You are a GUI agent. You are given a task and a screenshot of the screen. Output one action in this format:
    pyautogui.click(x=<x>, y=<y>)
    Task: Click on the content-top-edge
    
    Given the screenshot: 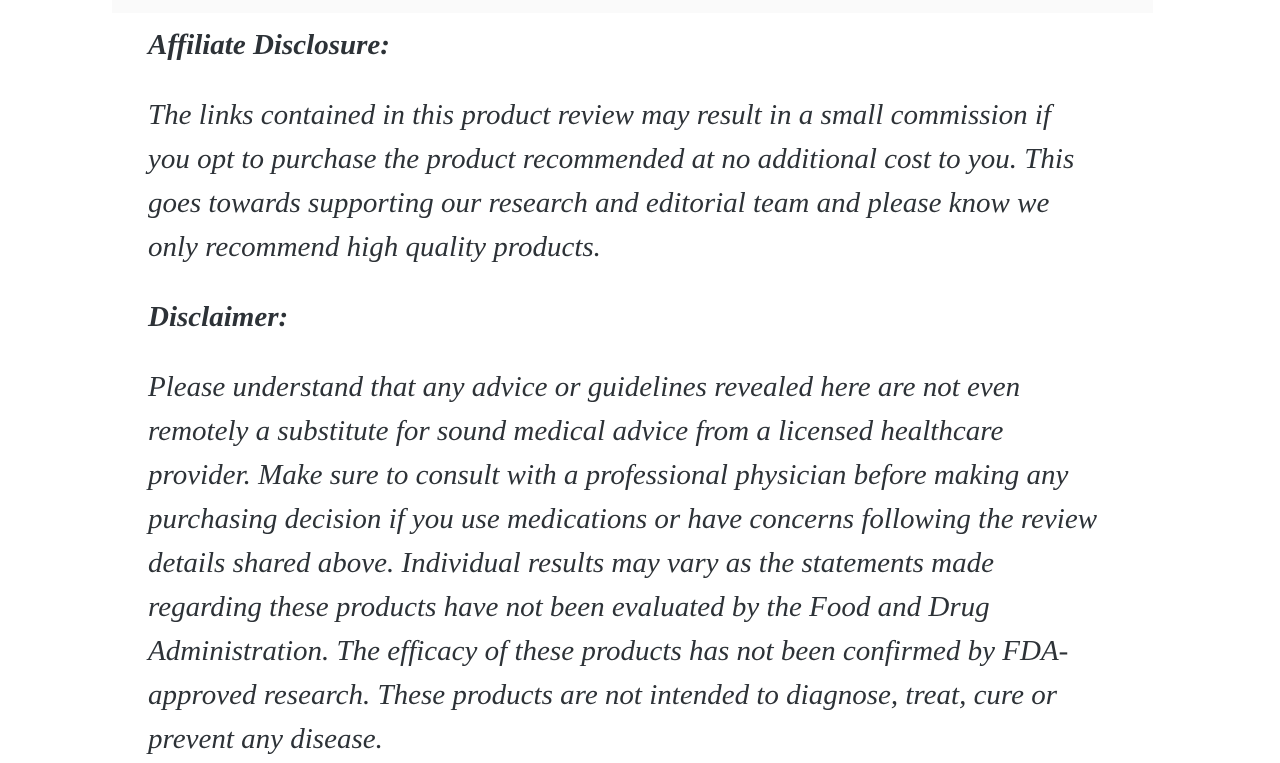 What is the action you would take?
    pyautogui.click(x=632, y=6)
    